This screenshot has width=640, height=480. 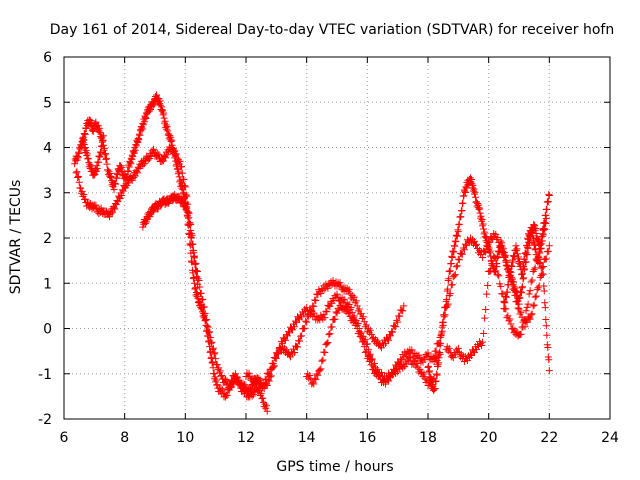 I want to click on series-track-i, so click(x=491, y=296).